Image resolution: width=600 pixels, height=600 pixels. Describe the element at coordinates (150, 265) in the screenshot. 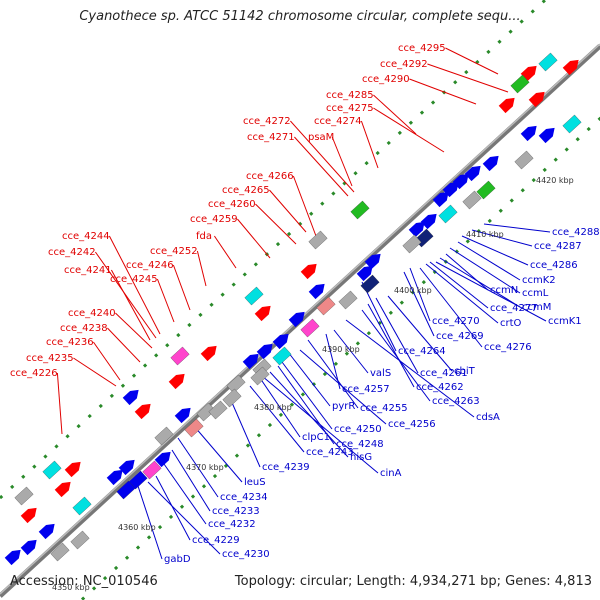

I see `gene-label-forward: cce_4246` at that location.